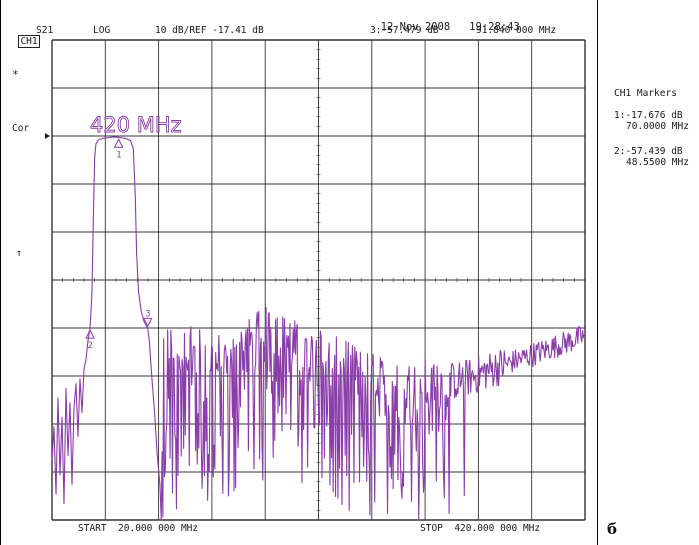 The width and height of the screenshot is (699, 545). Describe the element at coordinates (657, 162) in the screenshot. I see `marker-2-freq: 48.5500 MHz` at that location.